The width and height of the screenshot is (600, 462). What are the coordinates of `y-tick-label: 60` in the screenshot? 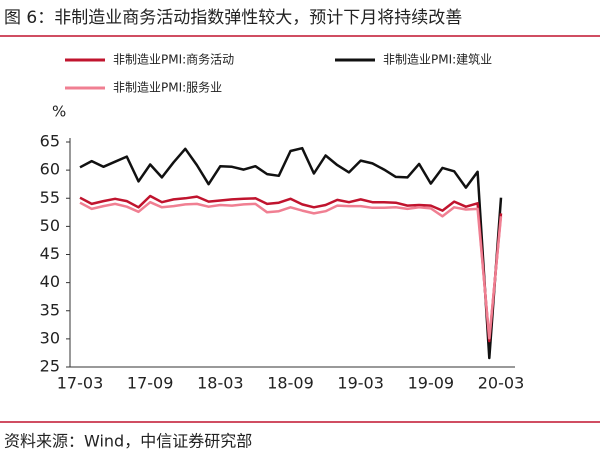 It's located at (50, 169).